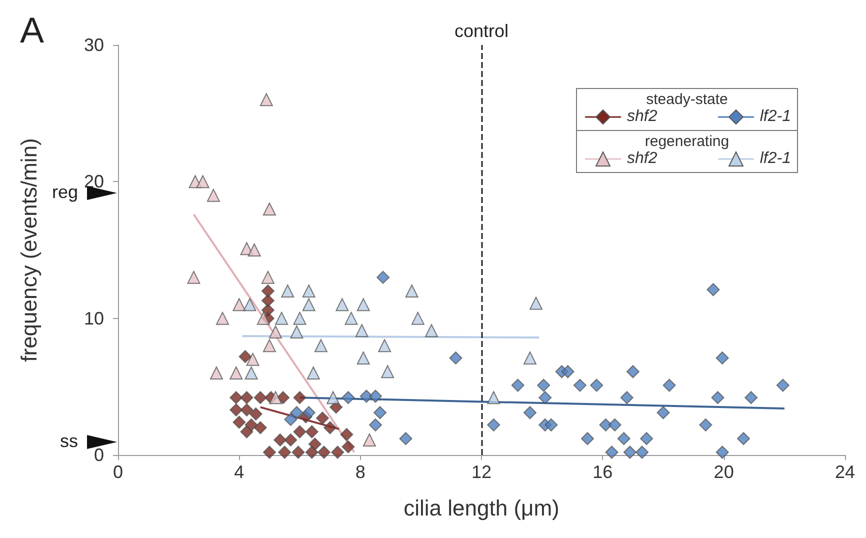 The width and height of the screenshot is (866, 538). What do you see at coordinates (642, 159) in the screenshot?
I see `legend-label: shf2` at bounding box center [642, 159].